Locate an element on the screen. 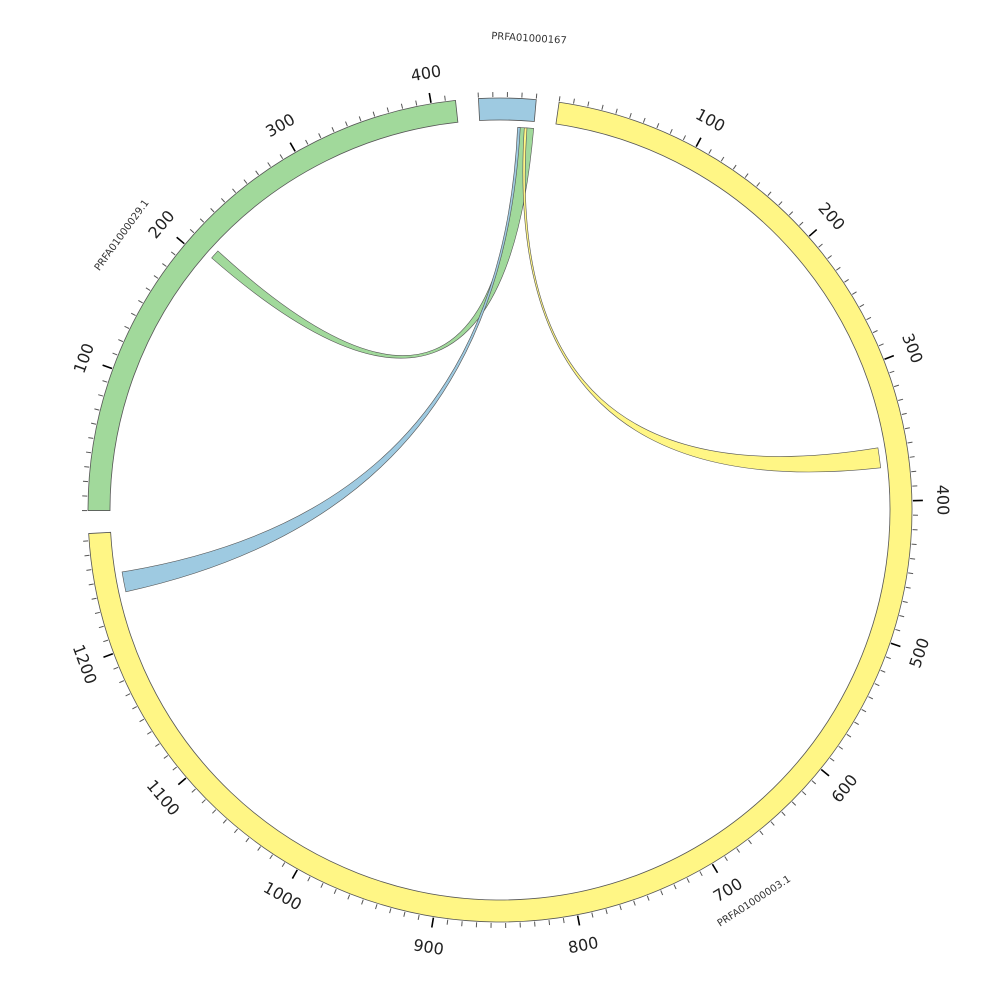 Image resolution: width=1000 pixels, height=1000 pixels. tick-label: 400 is located at coordinates (425, 73).